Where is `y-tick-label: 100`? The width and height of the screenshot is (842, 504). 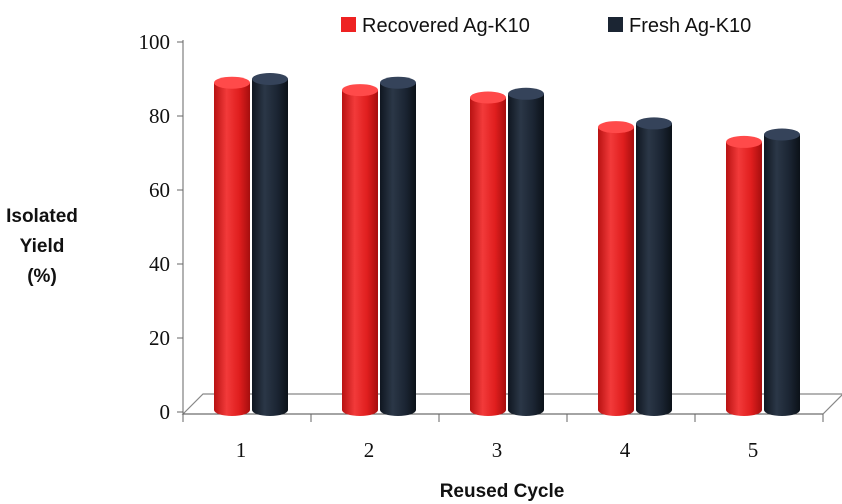
y-tick-label: 100 is located at coordinates (155, 42).